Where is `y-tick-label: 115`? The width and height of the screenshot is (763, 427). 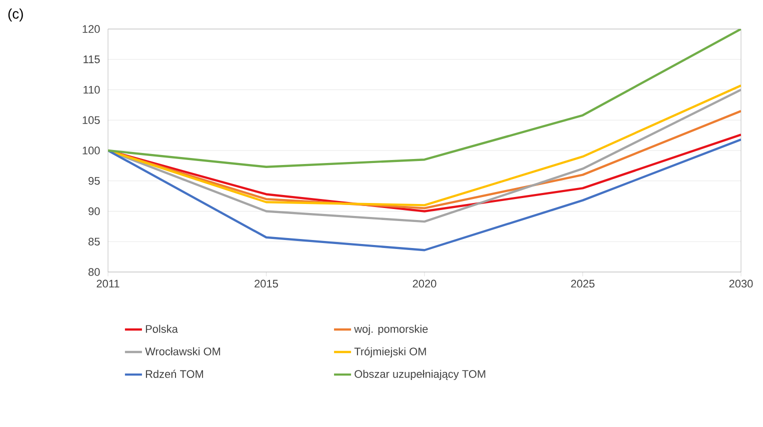 y-tick-label: 115 is located at coordinates (92, 60).